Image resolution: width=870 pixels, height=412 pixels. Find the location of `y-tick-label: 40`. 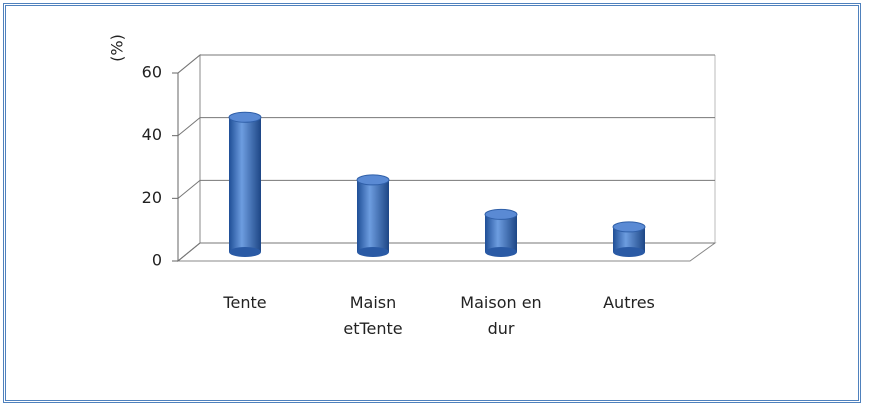

y-tick-label: 40 is located at coordinates (152, 134).